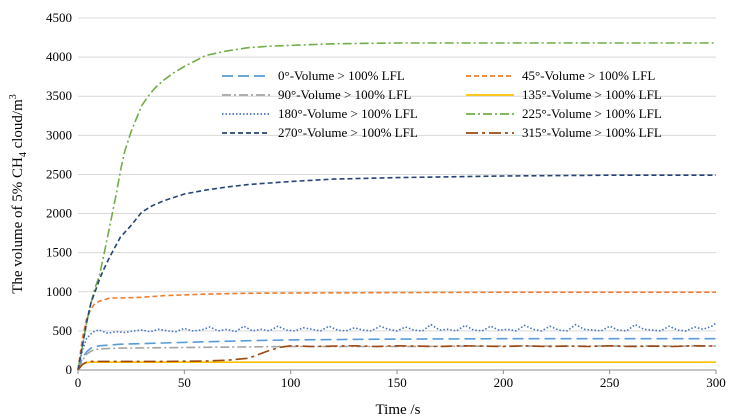 The height and width of the screenshot is (419, 730). What do you see at coordinates (59, 252) in the screenshot?
I see `y-tick-label: 1500` at bounding box center [59, 252].